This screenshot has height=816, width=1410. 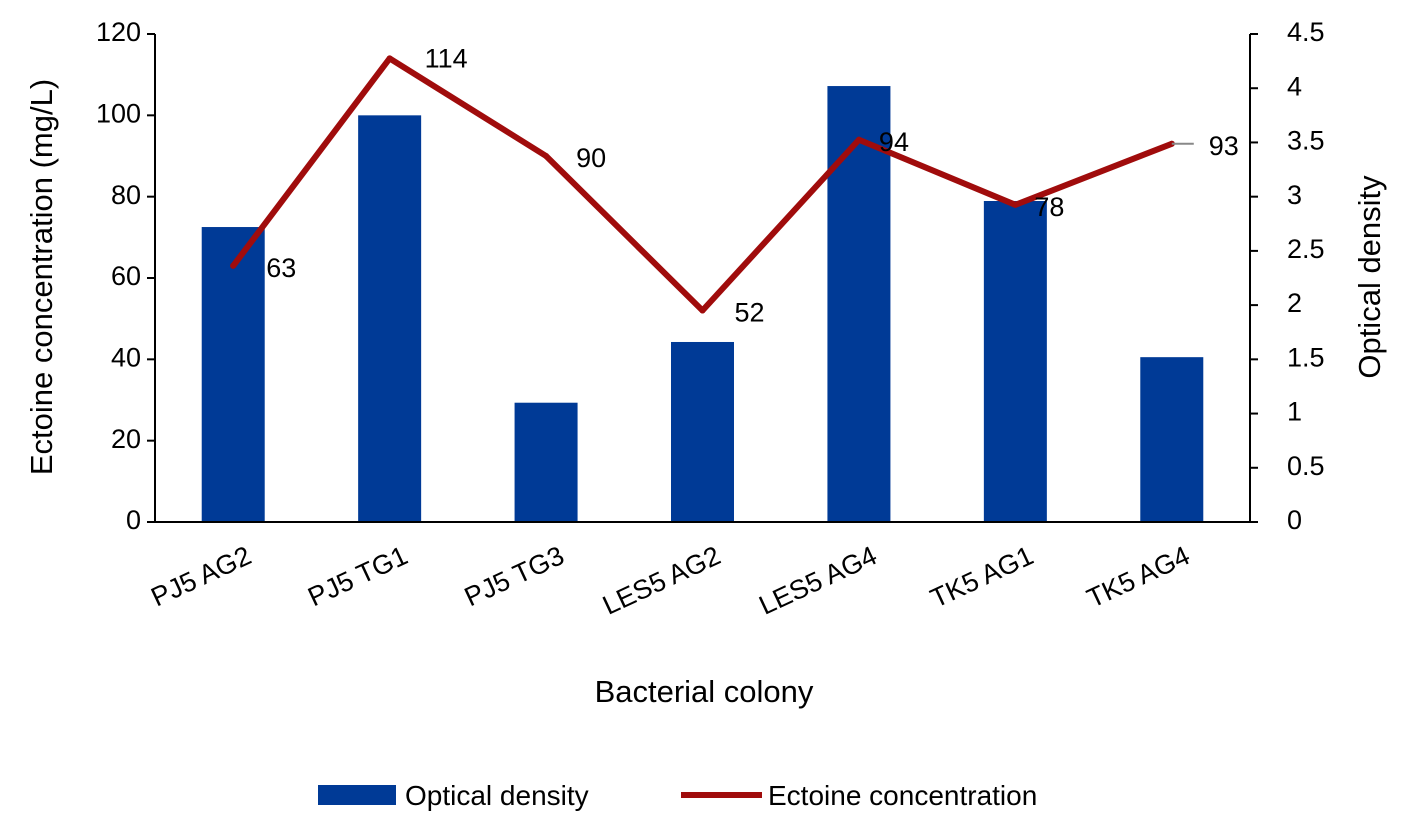 What do you see at coordinates (133, 520) in the screenshot?
I see `y-left-tick-label: 0` at bounding box center [133, 520].